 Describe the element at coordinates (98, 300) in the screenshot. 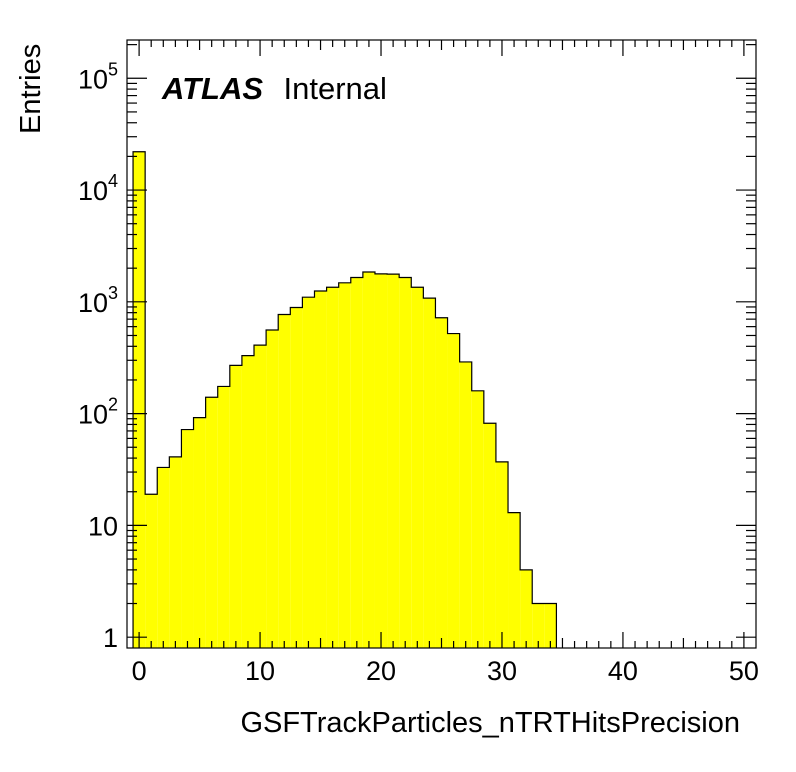

I see `y-tick-label: 10³` at that location.